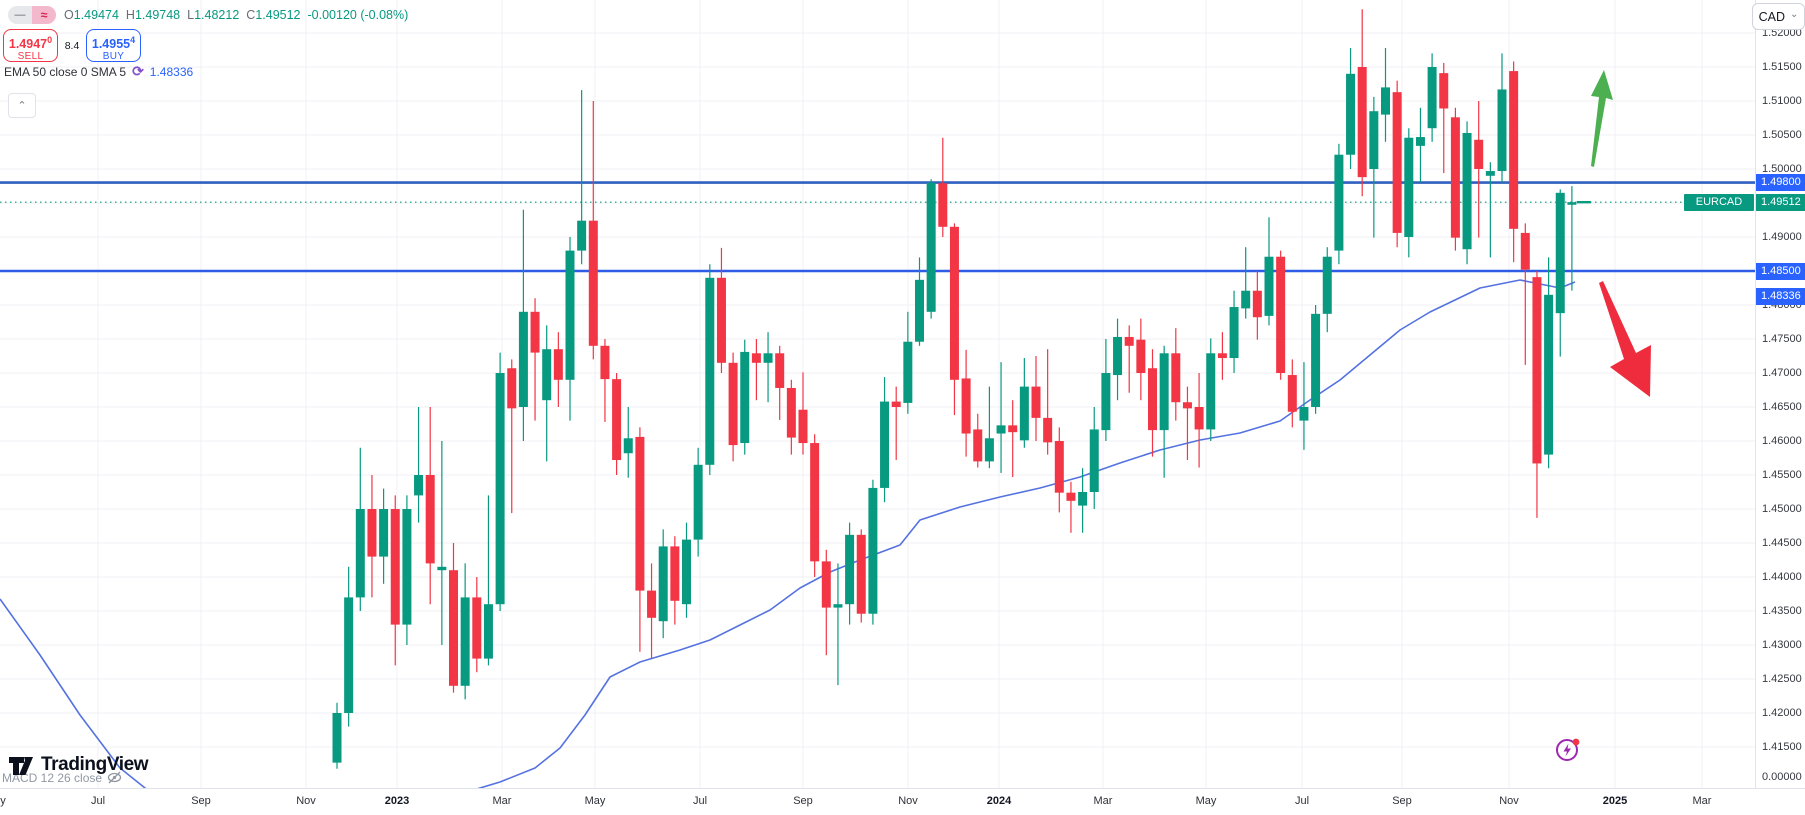 This screenshot has height=815, width=1805. What do you see at coordinates (1782, 33) in the screenshot?
I see `price-tick: 1.52000` at bounding box center [1782, 33].